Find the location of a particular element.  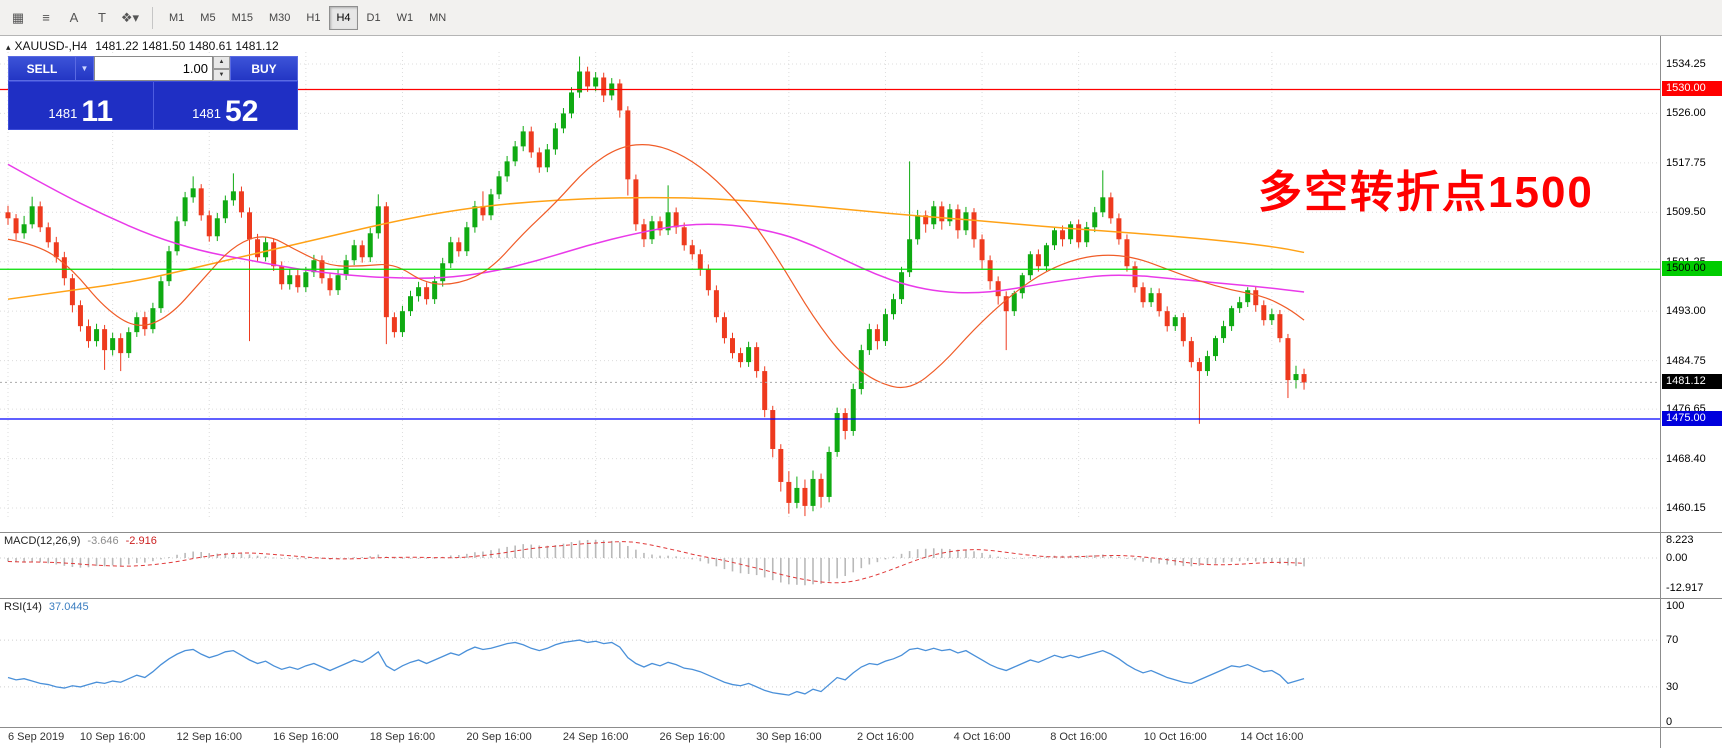

time-axis-label: 24 Sep 16:00 is located at coordinates (595, 737).